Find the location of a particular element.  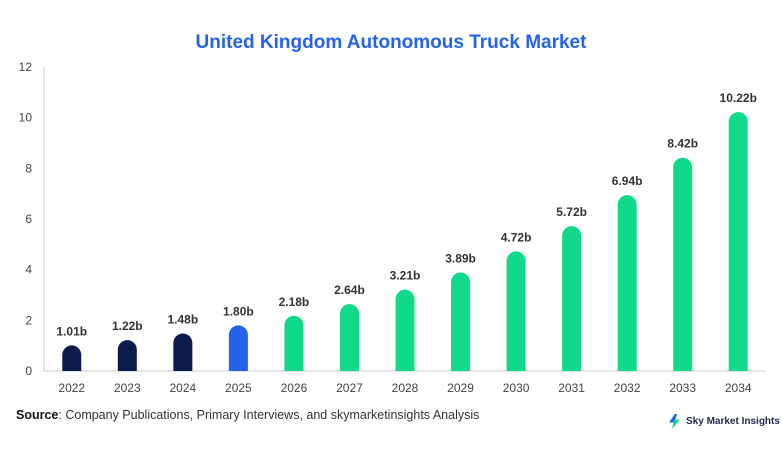

data-label: 3.21b is located at coordinates (405, 276).